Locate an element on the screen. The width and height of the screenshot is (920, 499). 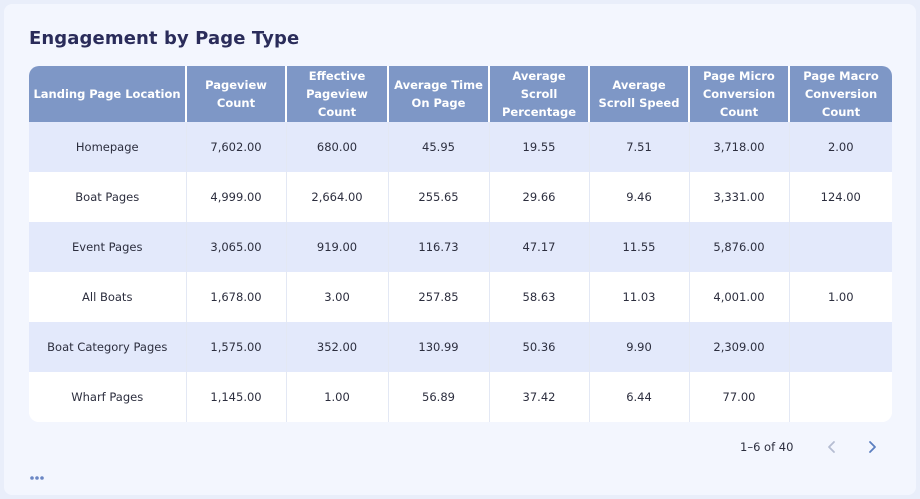
column-header: Average Scroll Percentage is located at coordinates (539, 94).